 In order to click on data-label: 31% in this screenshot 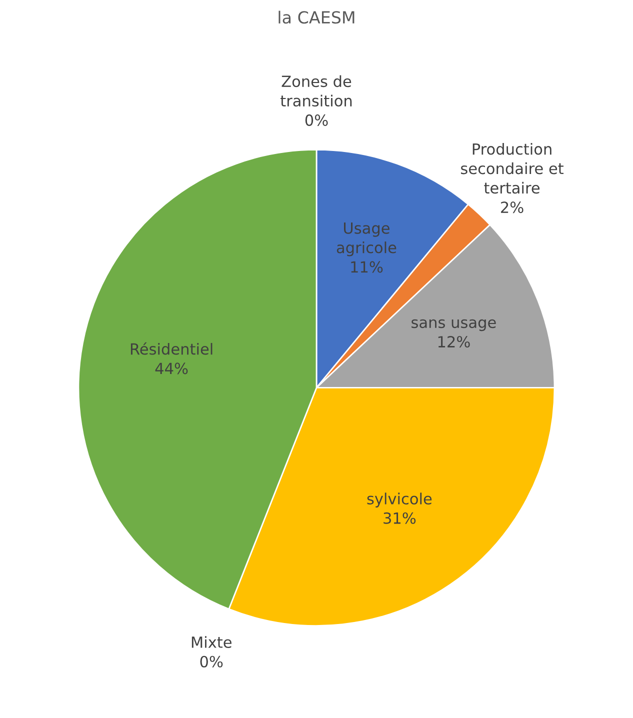, I will do `click(400, 518)`.